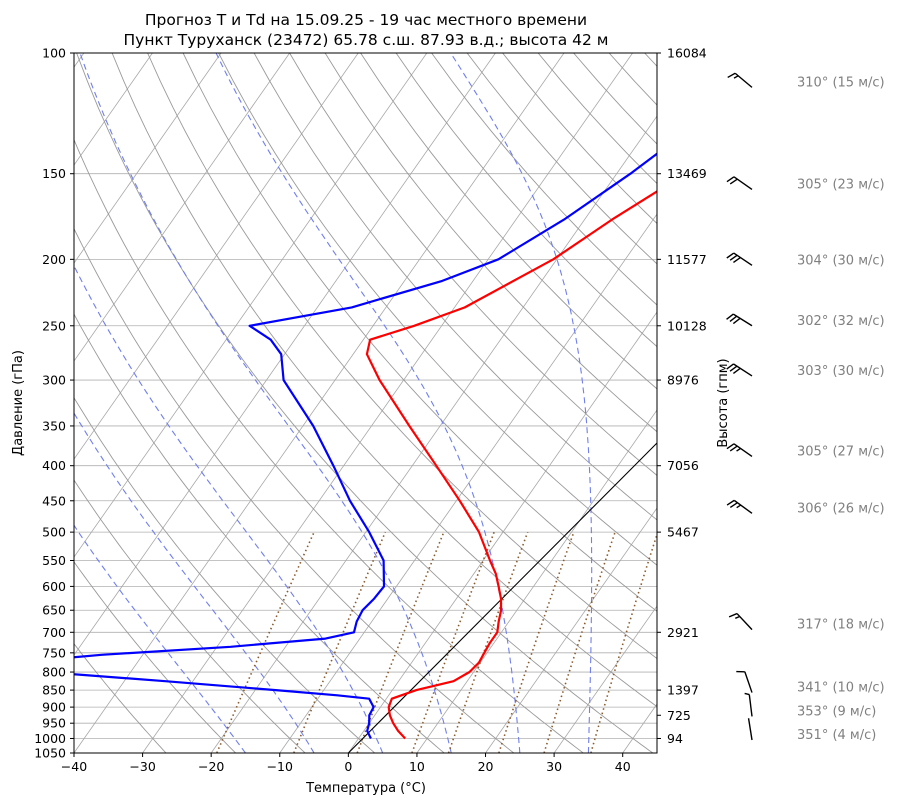 The image size is (900, 806). What do you see at coordinates (841, 371) in the screenshot?
I see `wind-label: 303° (30 м/с)` at bounding box center [841, 371].